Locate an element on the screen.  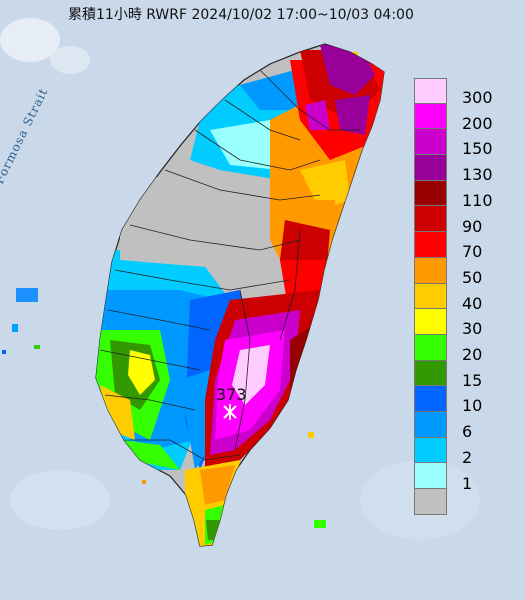
legend-label: 130 is located at coordinates (477, 175).